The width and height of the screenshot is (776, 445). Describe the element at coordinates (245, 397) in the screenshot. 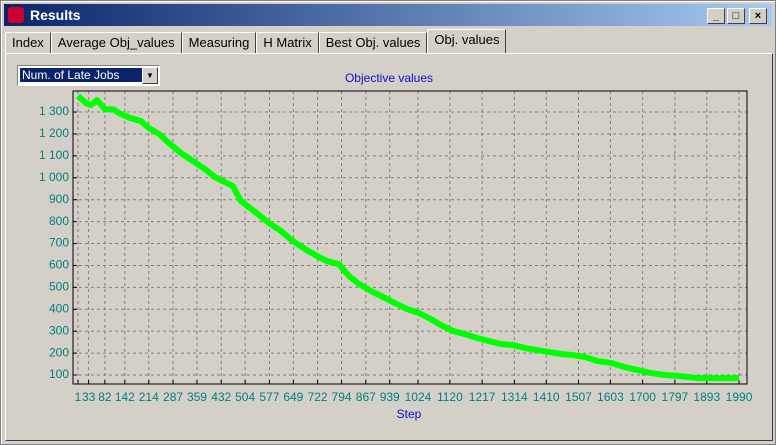

I see `x-tick-label: 504` at that location.